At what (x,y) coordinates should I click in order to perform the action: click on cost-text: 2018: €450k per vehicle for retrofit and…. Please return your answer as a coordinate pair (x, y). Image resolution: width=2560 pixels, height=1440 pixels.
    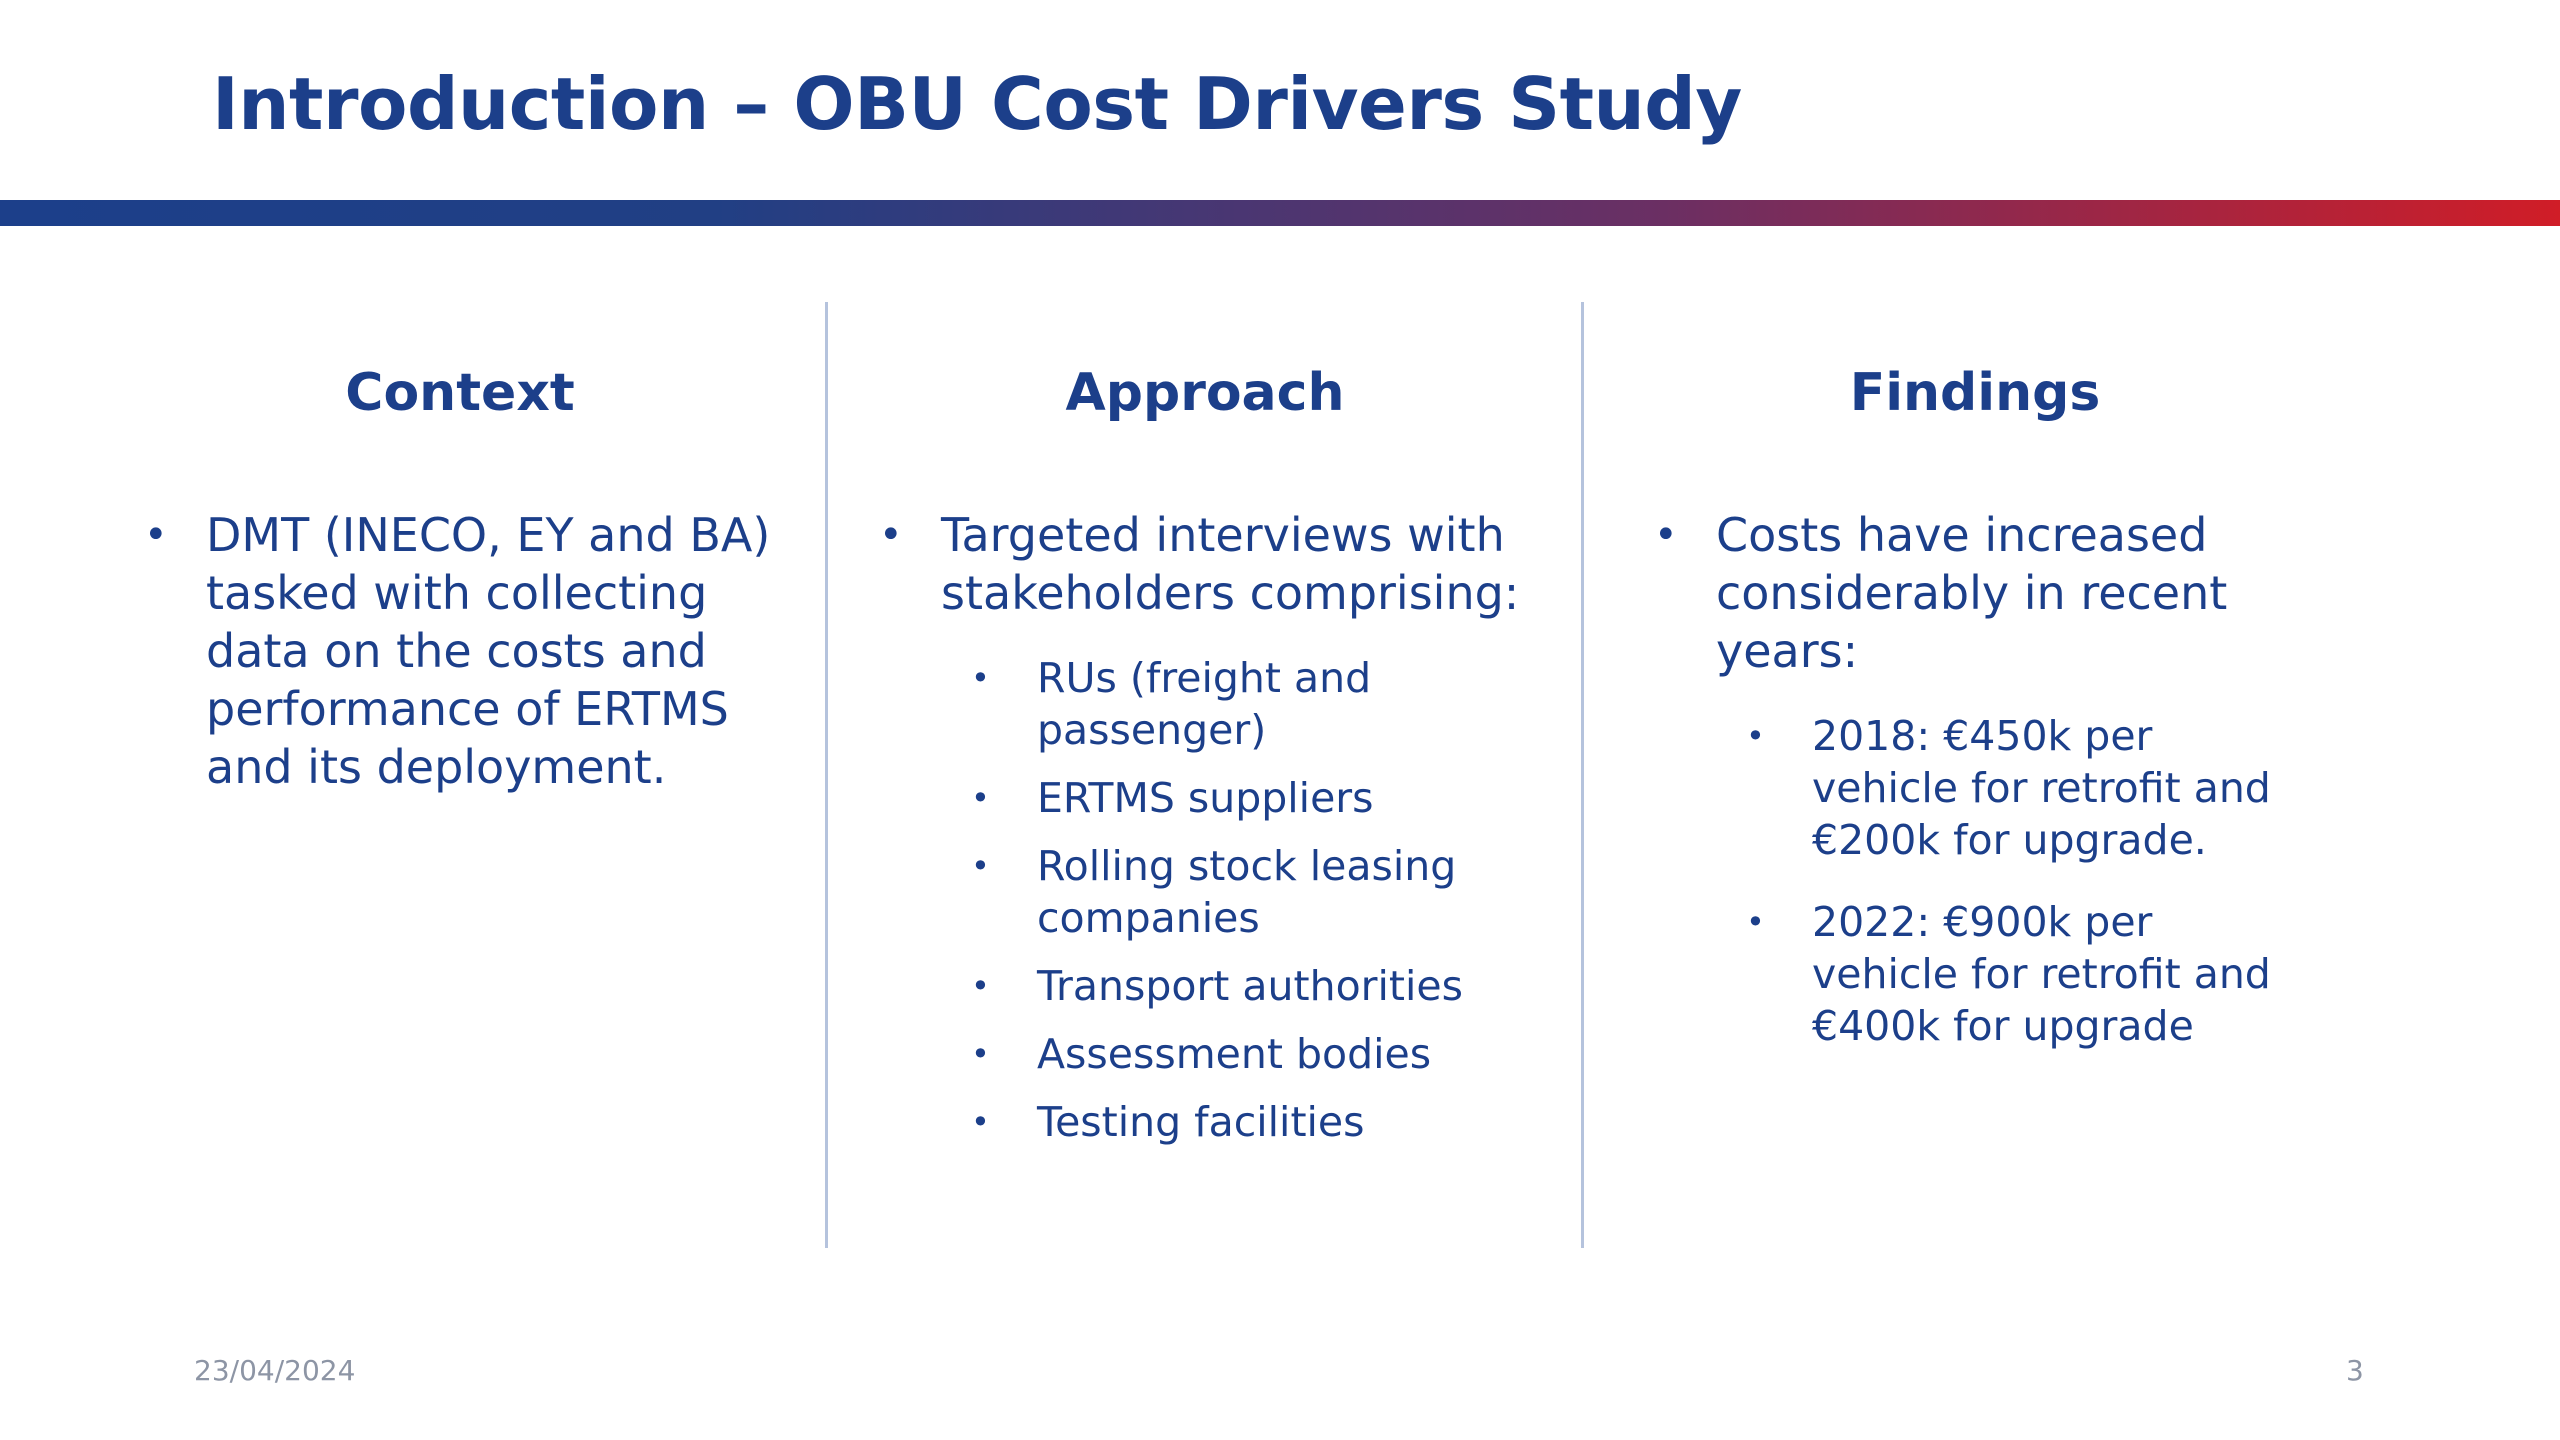
    Looking at the image, I should click on (2041, 788).